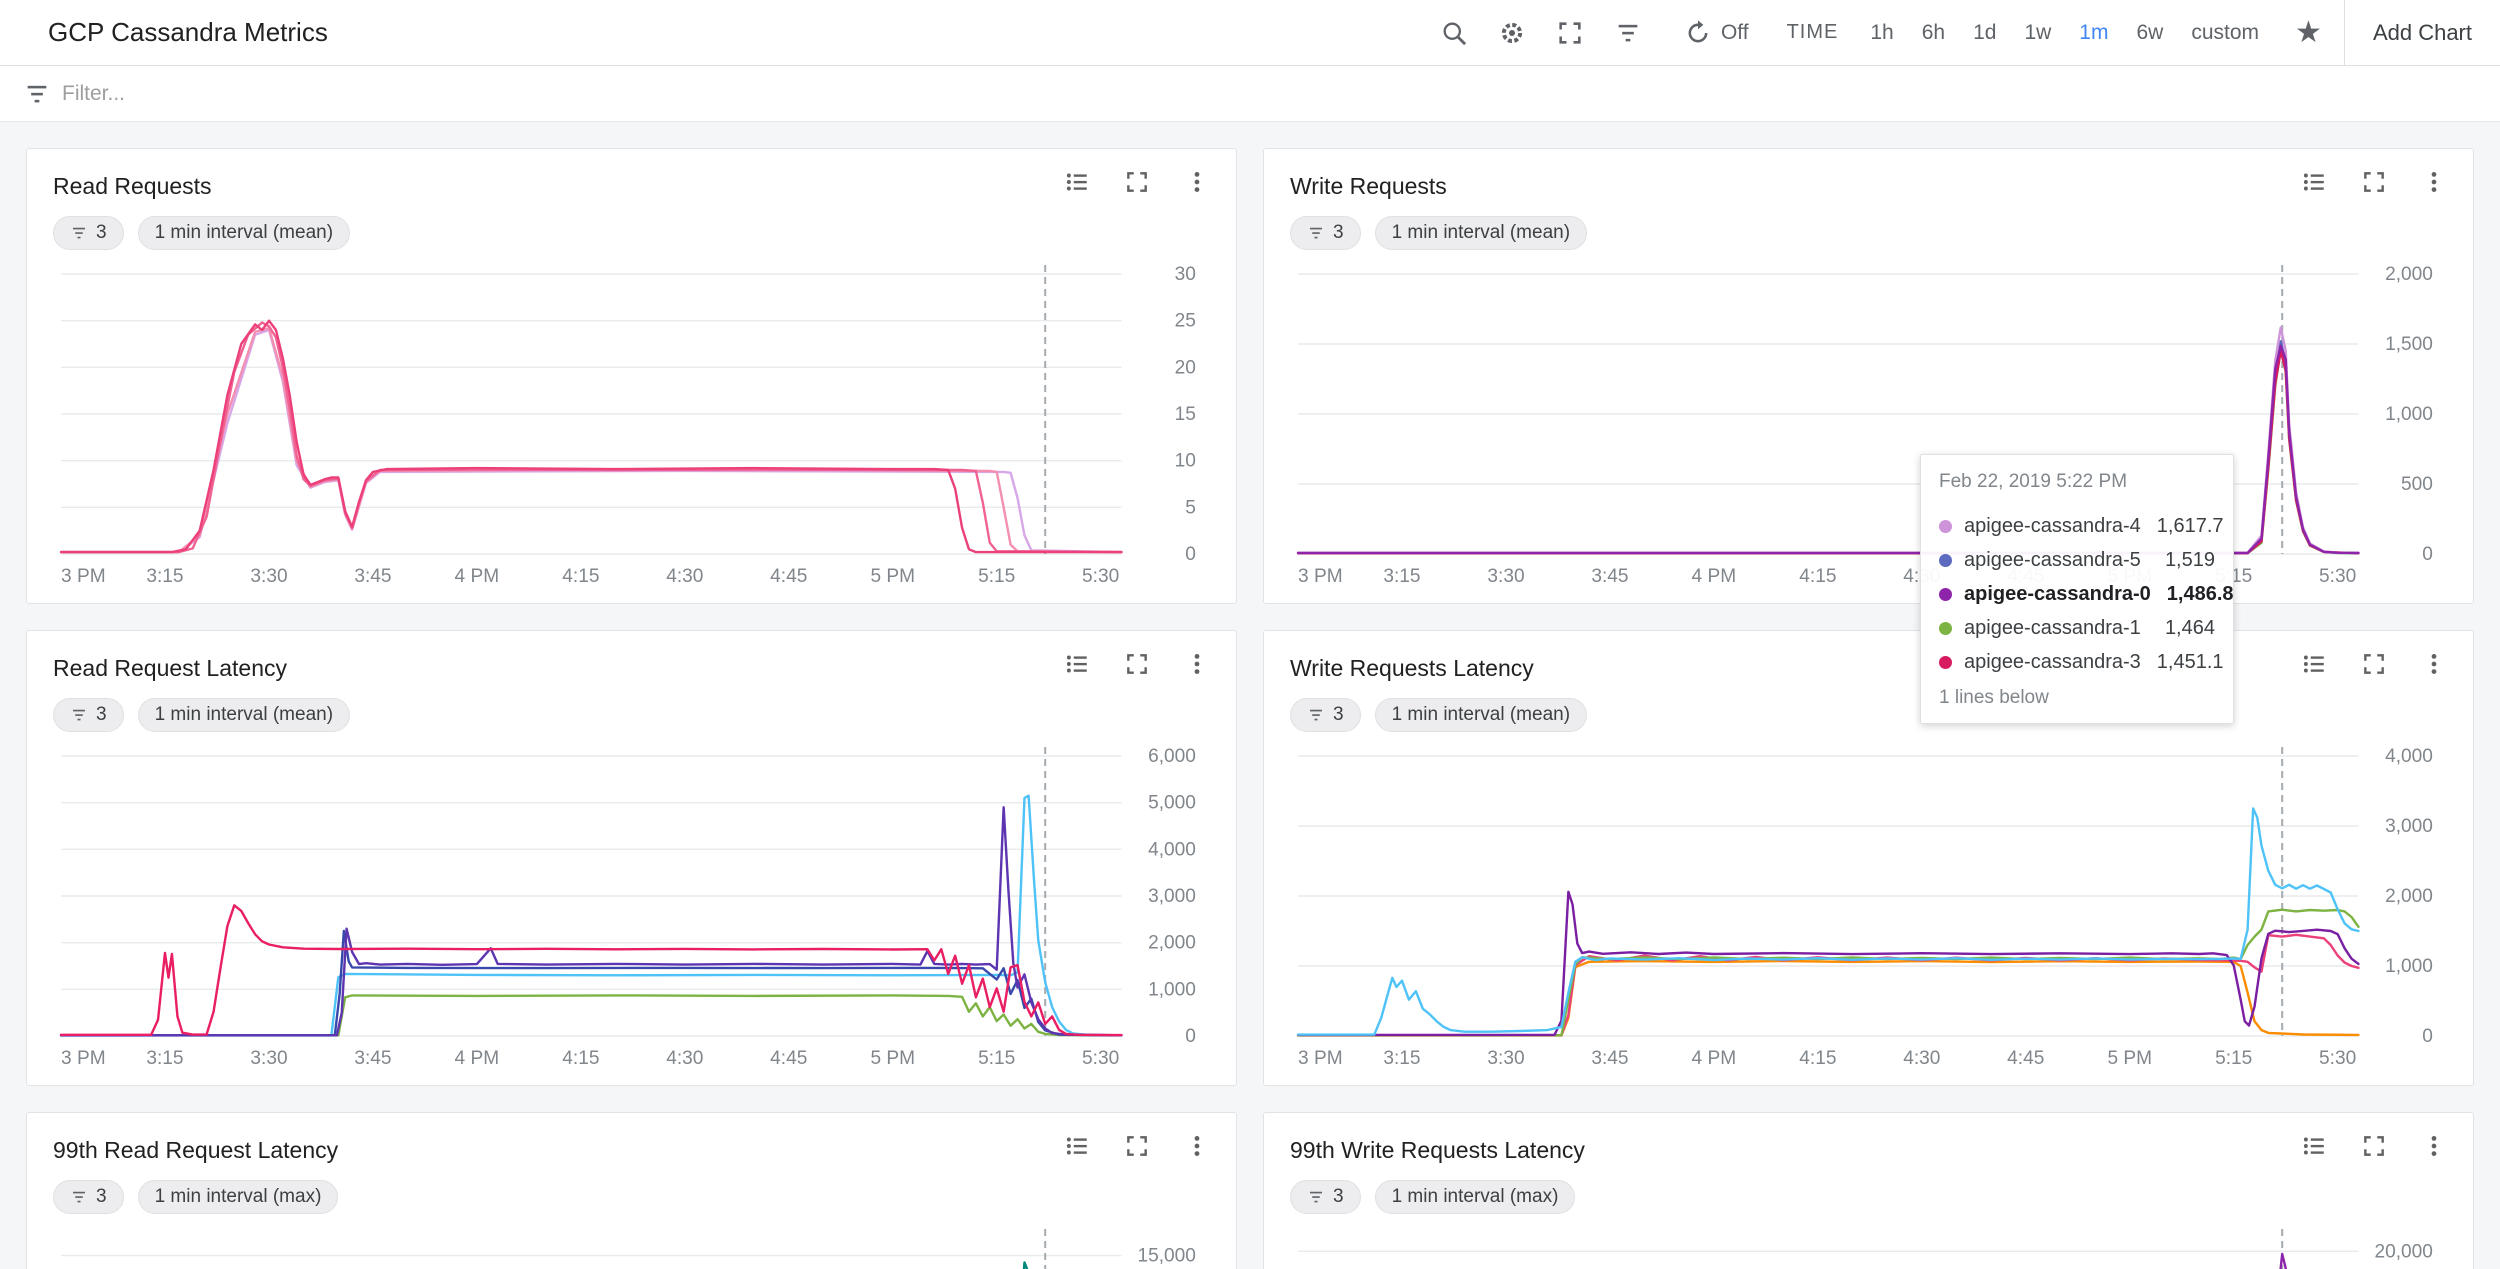 The height and width of the screenshot is (1269, 2500). I want to click on add-chart-button: Add Chart, so click(2421, 32).